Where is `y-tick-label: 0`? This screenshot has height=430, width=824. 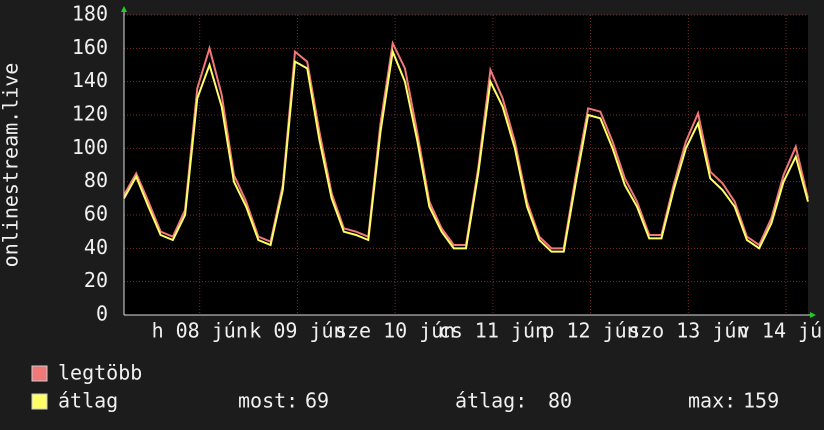 y-tick-label: 0 is located at coordinates (102, 314).